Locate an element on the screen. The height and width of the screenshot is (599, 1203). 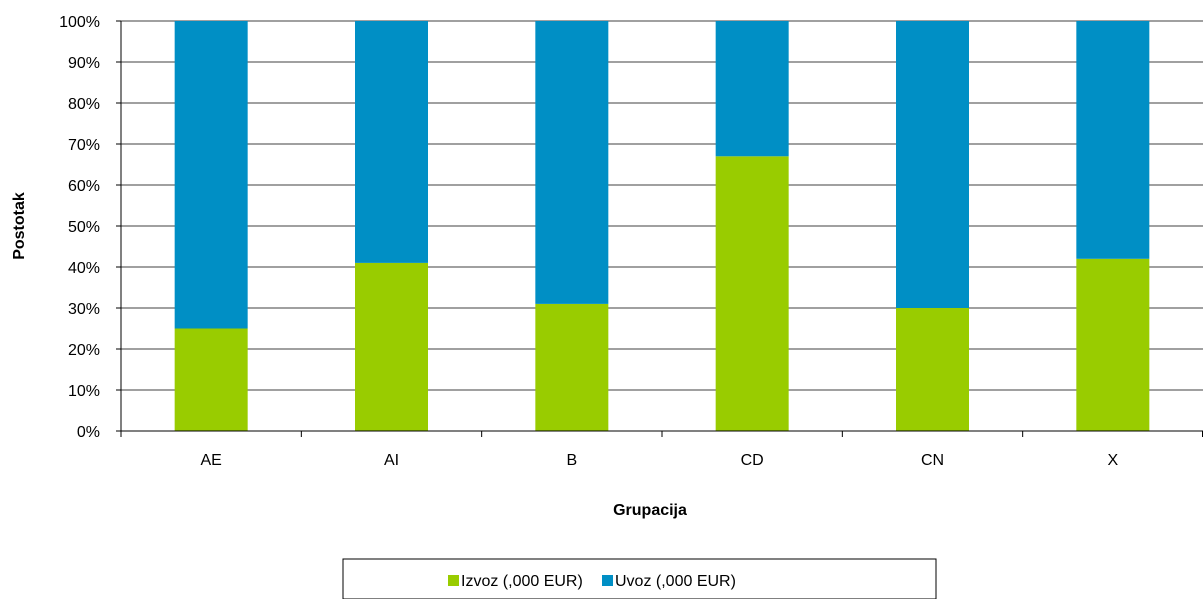
y-tick-label: 60% is located at coordinates (84, 186).